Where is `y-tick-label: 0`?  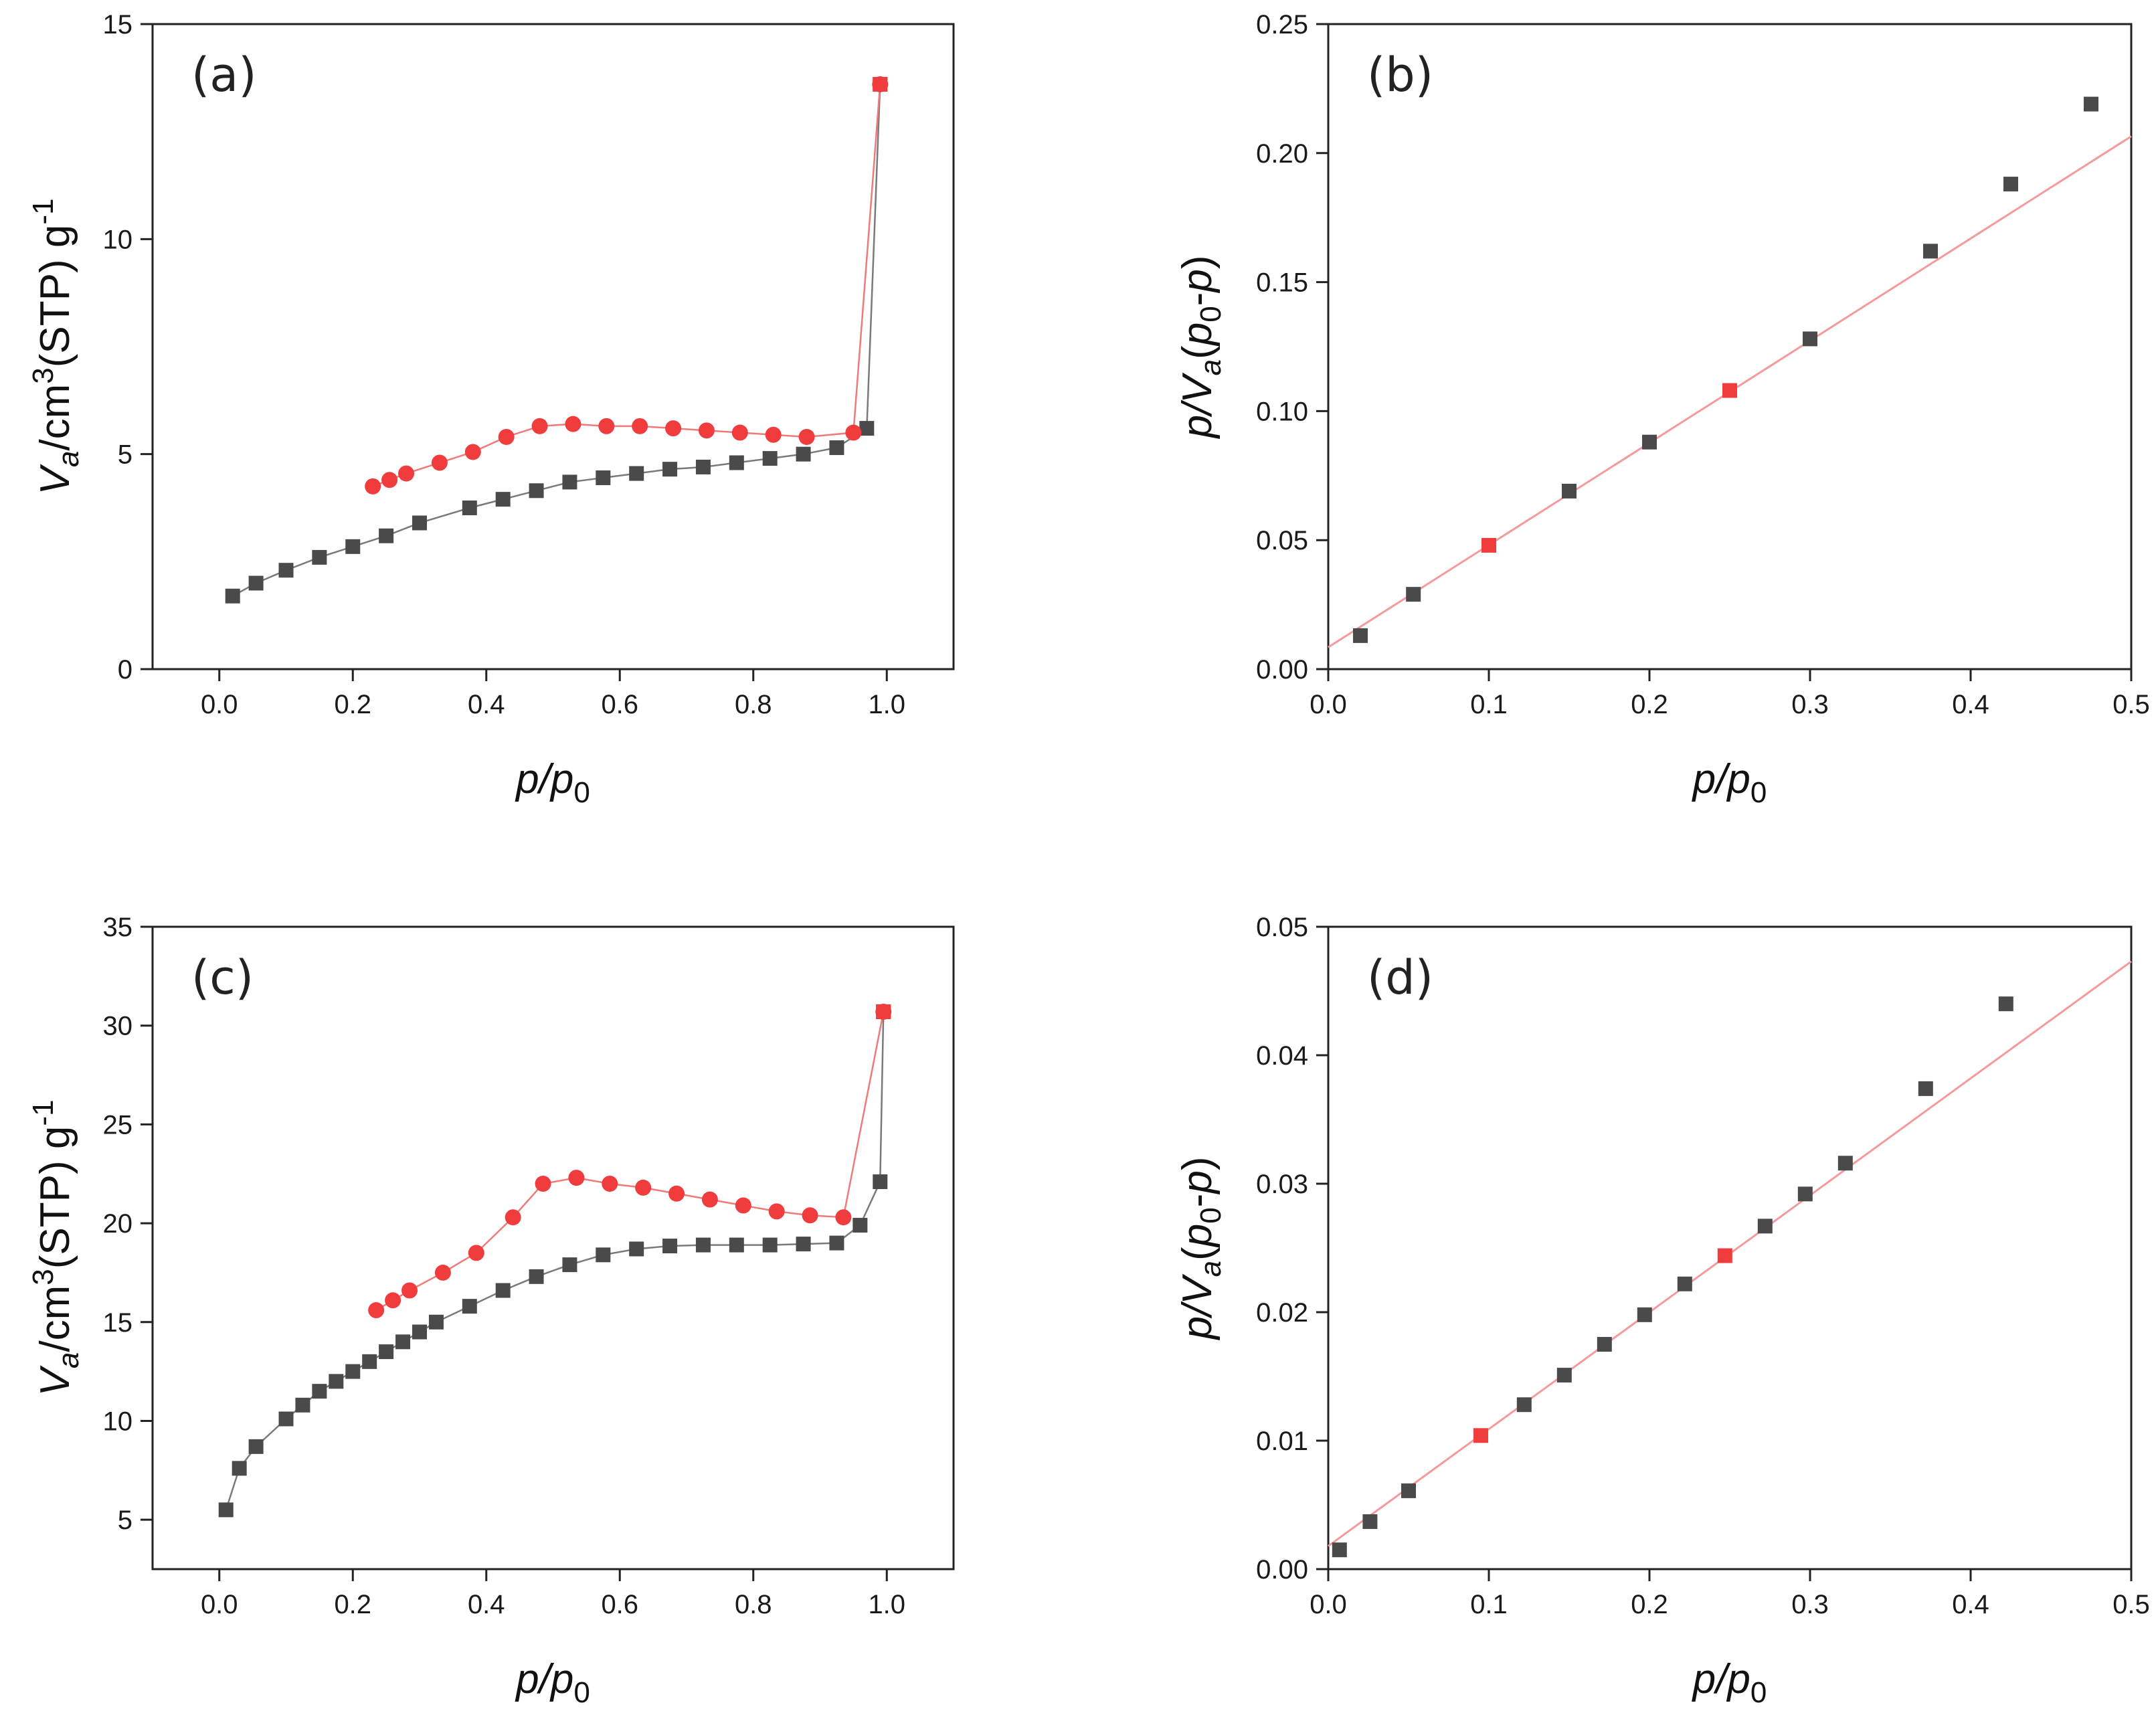 y-tick-label: 0 is located at coordinates (125, 670).